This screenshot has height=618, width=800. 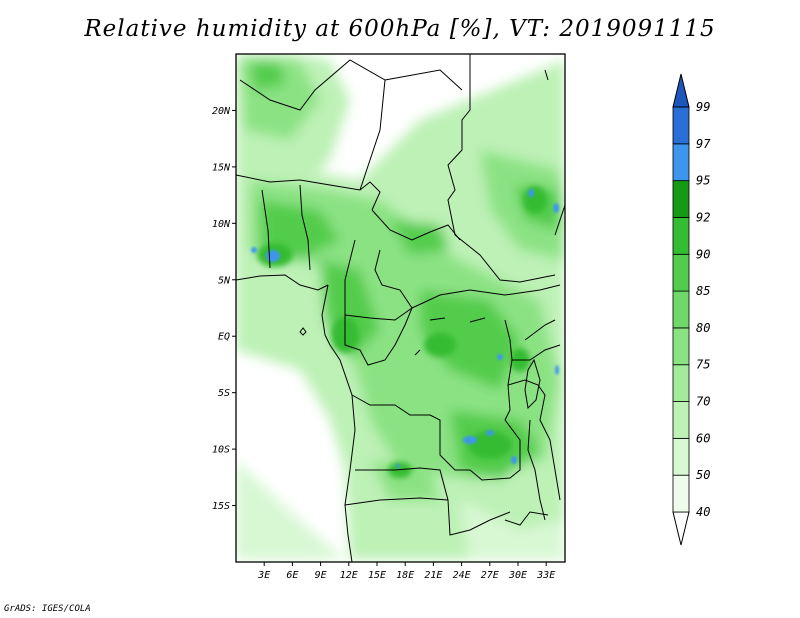 I want to click on lat-tick-label: 5N, so click(x=224, y=280).